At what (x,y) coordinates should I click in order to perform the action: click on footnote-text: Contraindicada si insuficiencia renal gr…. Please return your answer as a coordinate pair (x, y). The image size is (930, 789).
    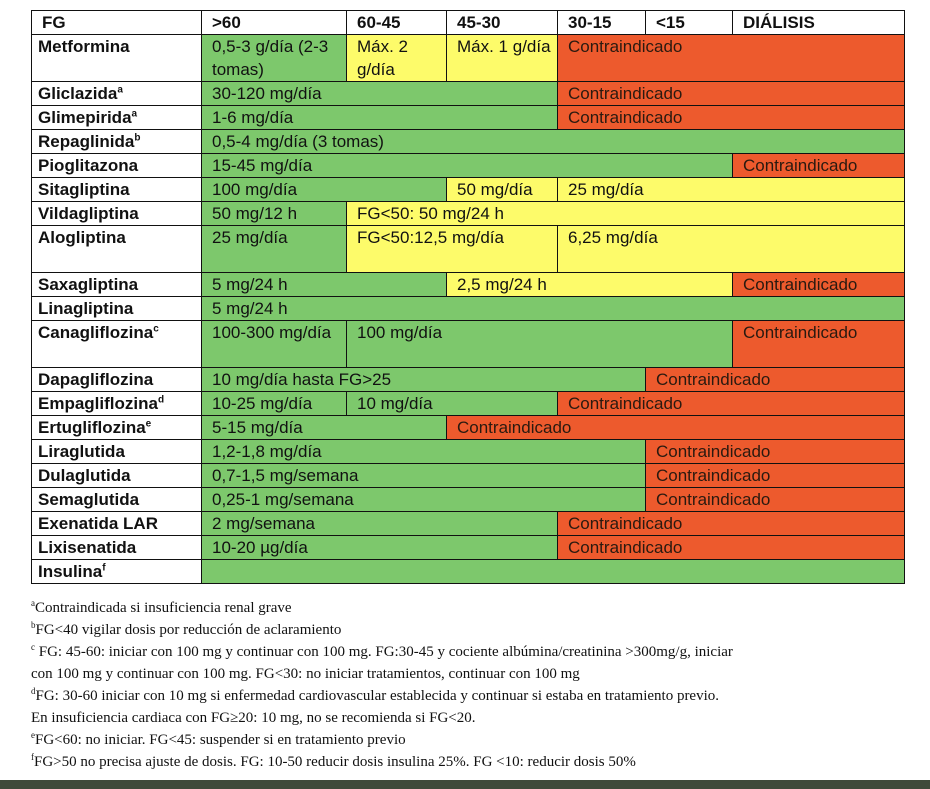
    Looking at the image, I should click on (163, 608).